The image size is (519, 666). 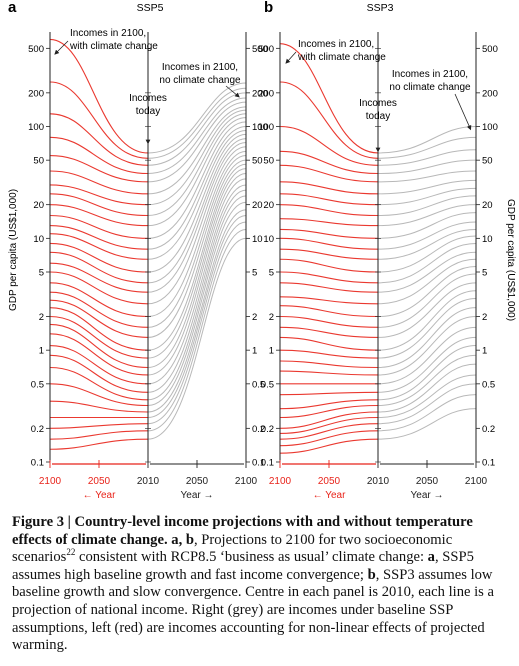 What do you see at coordinates (150, 8) in the screenshot?
I see `panel-a-title: SSP5` at bounding box center [150, 8].